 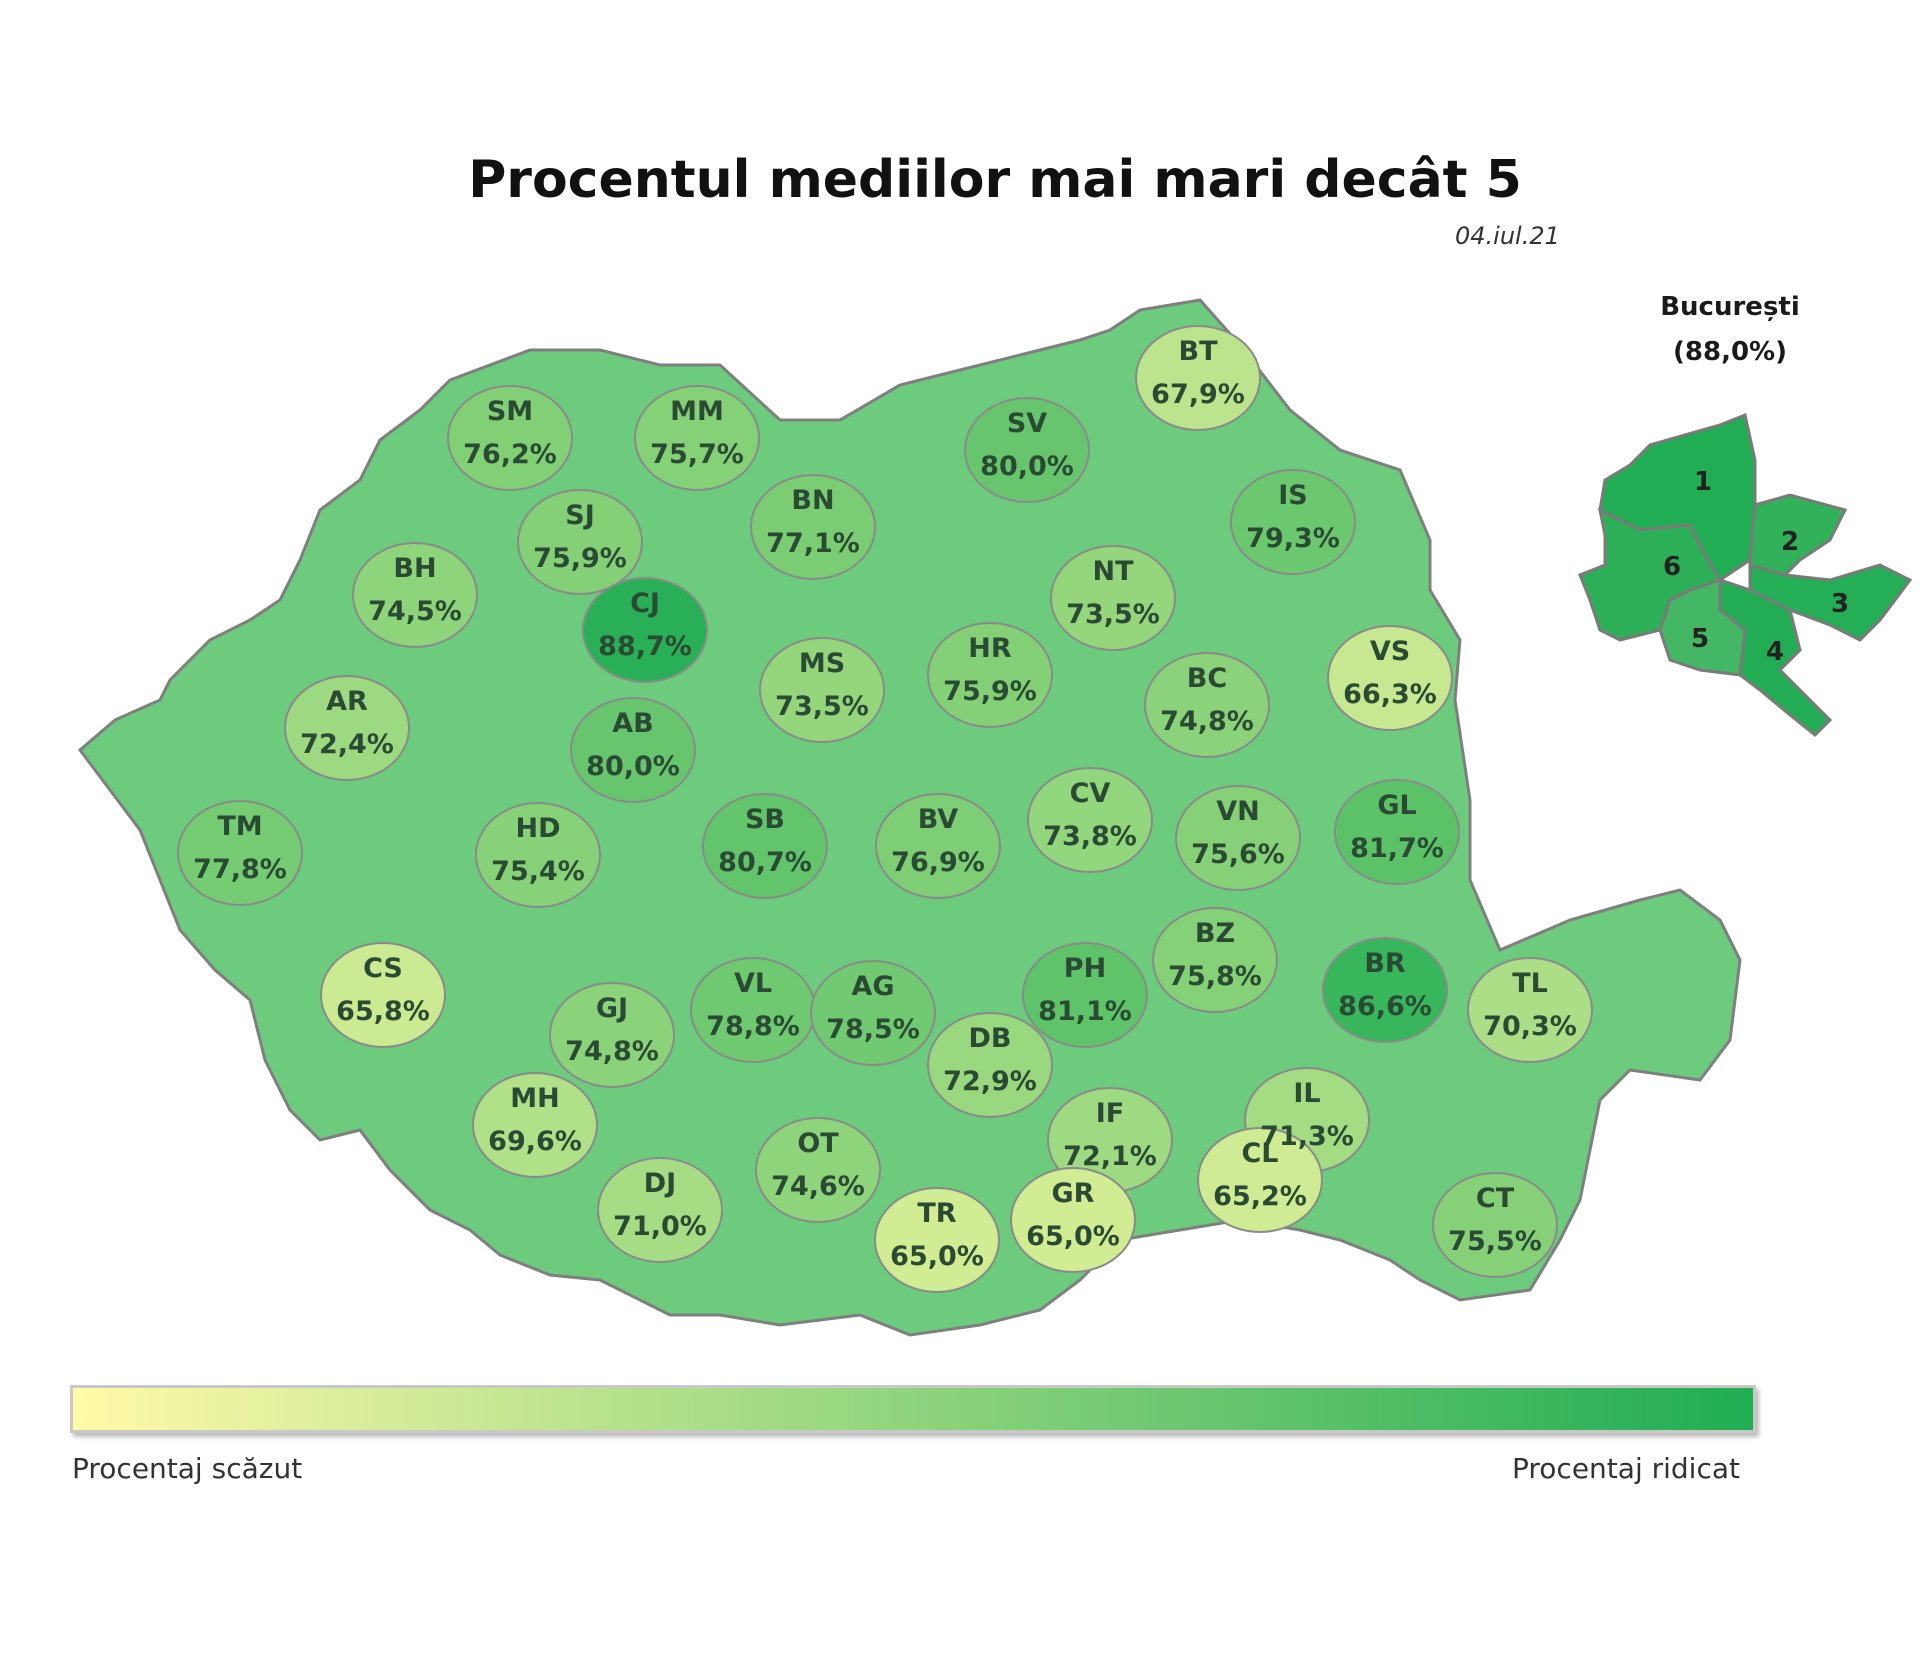 What do you see at coordinates (765, 846) in the screenshot?
I see `county-region-sb` at bounding box center [765, 846].